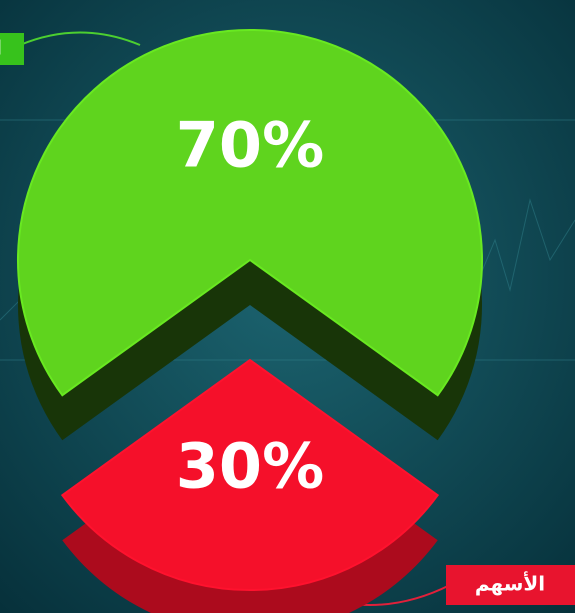 This screenshot has height=613, width=575. Describe the element at coordinates (1, 48) in the screenshot. I see `legend-label: ال` at that location.